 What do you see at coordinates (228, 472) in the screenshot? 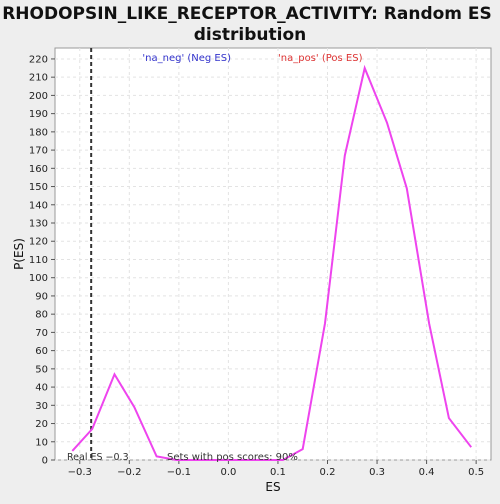
I see `x-tick-label: 0.0` at bounding box center [228, 472].